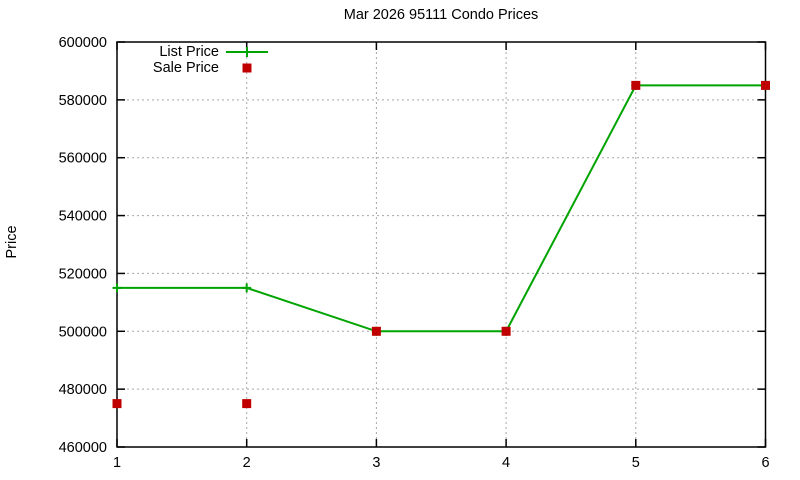  What do you see at coordinates (83, 448) in the screenshot?
I see `y-tick-label: 460000` at bounding box center [83, 448].